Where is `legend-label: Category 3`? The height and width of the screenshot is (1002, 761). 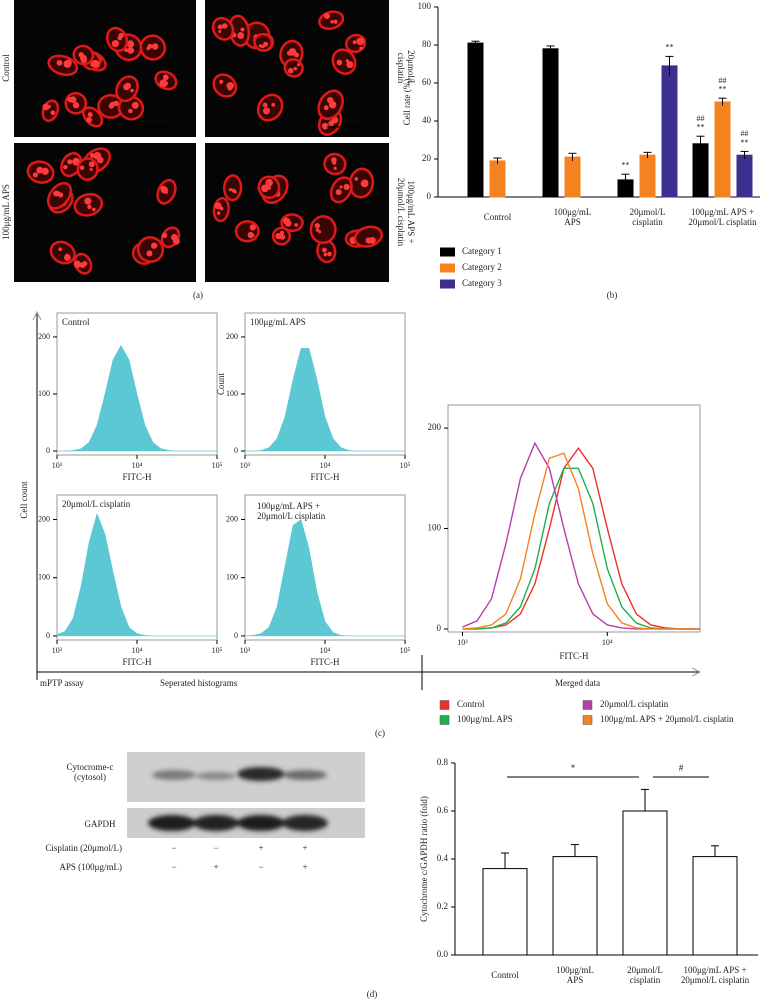
legend-label: Category 3 is located at coordinates (482, 283).